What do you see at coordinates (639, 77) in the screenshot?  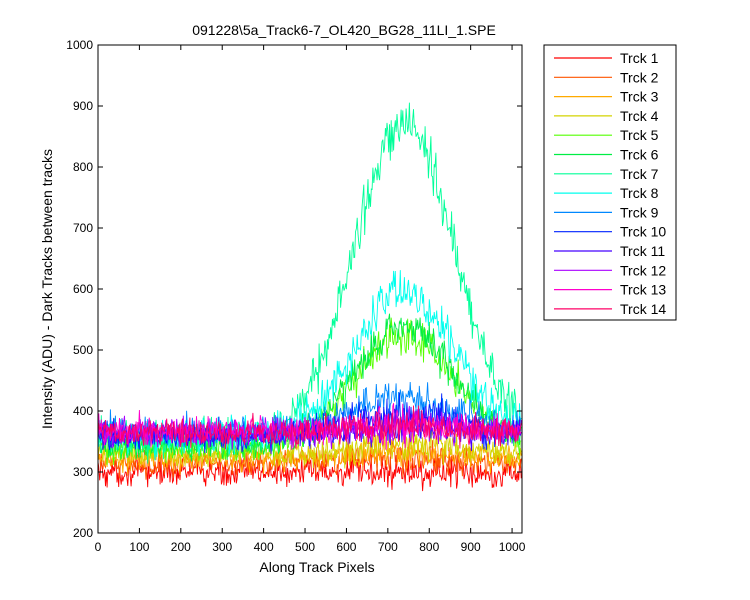 I see `legend-label: Trck 2` at bounding box center [639, 77].